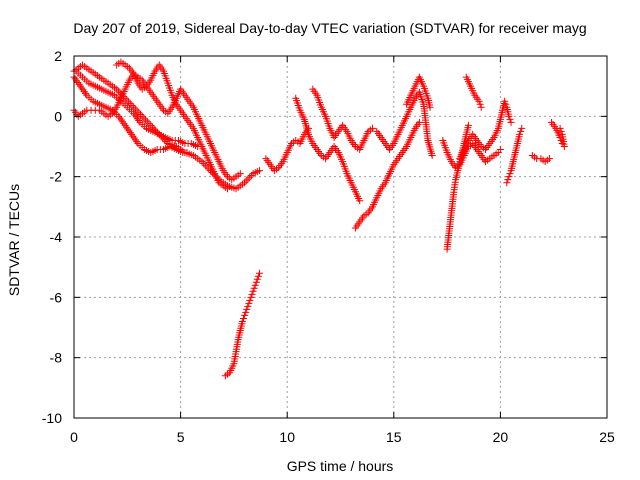 This screenshot has width=640, height=480. What do you see at coordinates (14, 240) in the screenshot?
I see `y-axis-label: SDTVAR / TECUs` at bounding box center [14, 240].